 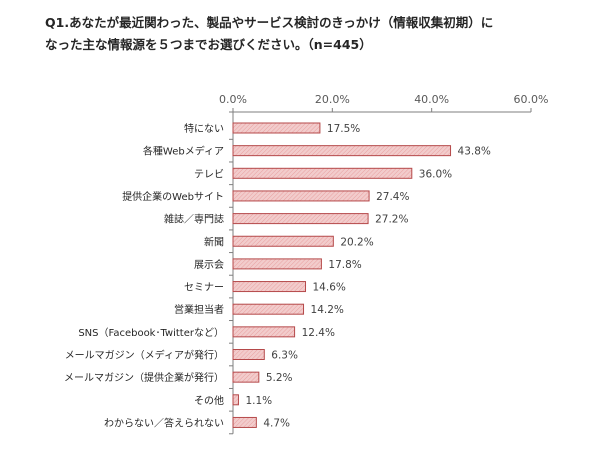 What do you see at coordinates (173, 196) in the screenshot?
I see `category-label: 提供企業のWebサイト` at bounding box center [173, 196].